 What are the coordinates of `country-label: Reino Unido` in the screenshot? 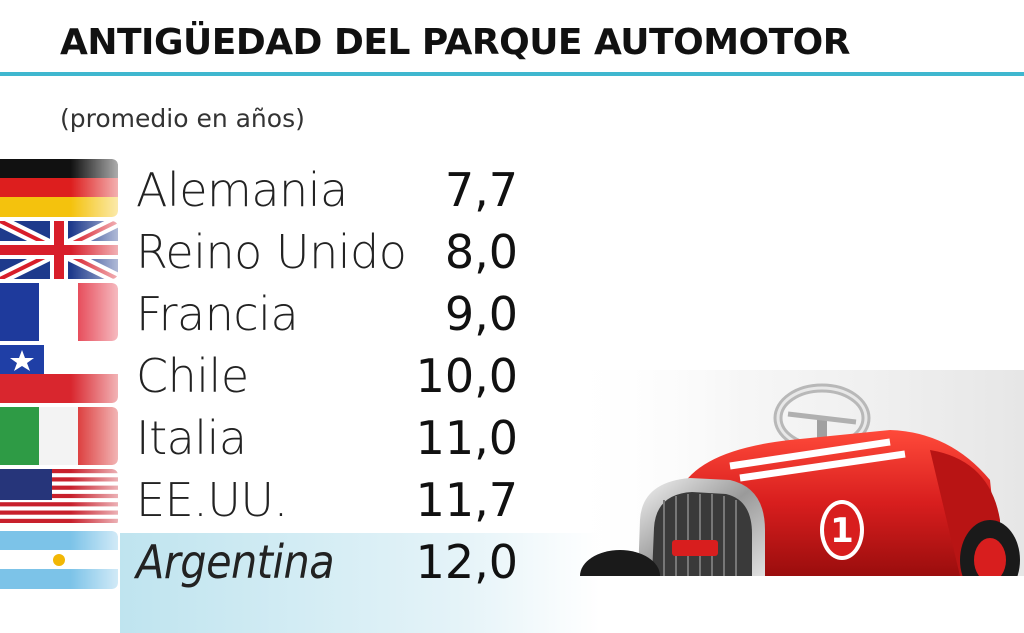 It's located at (271, 252).